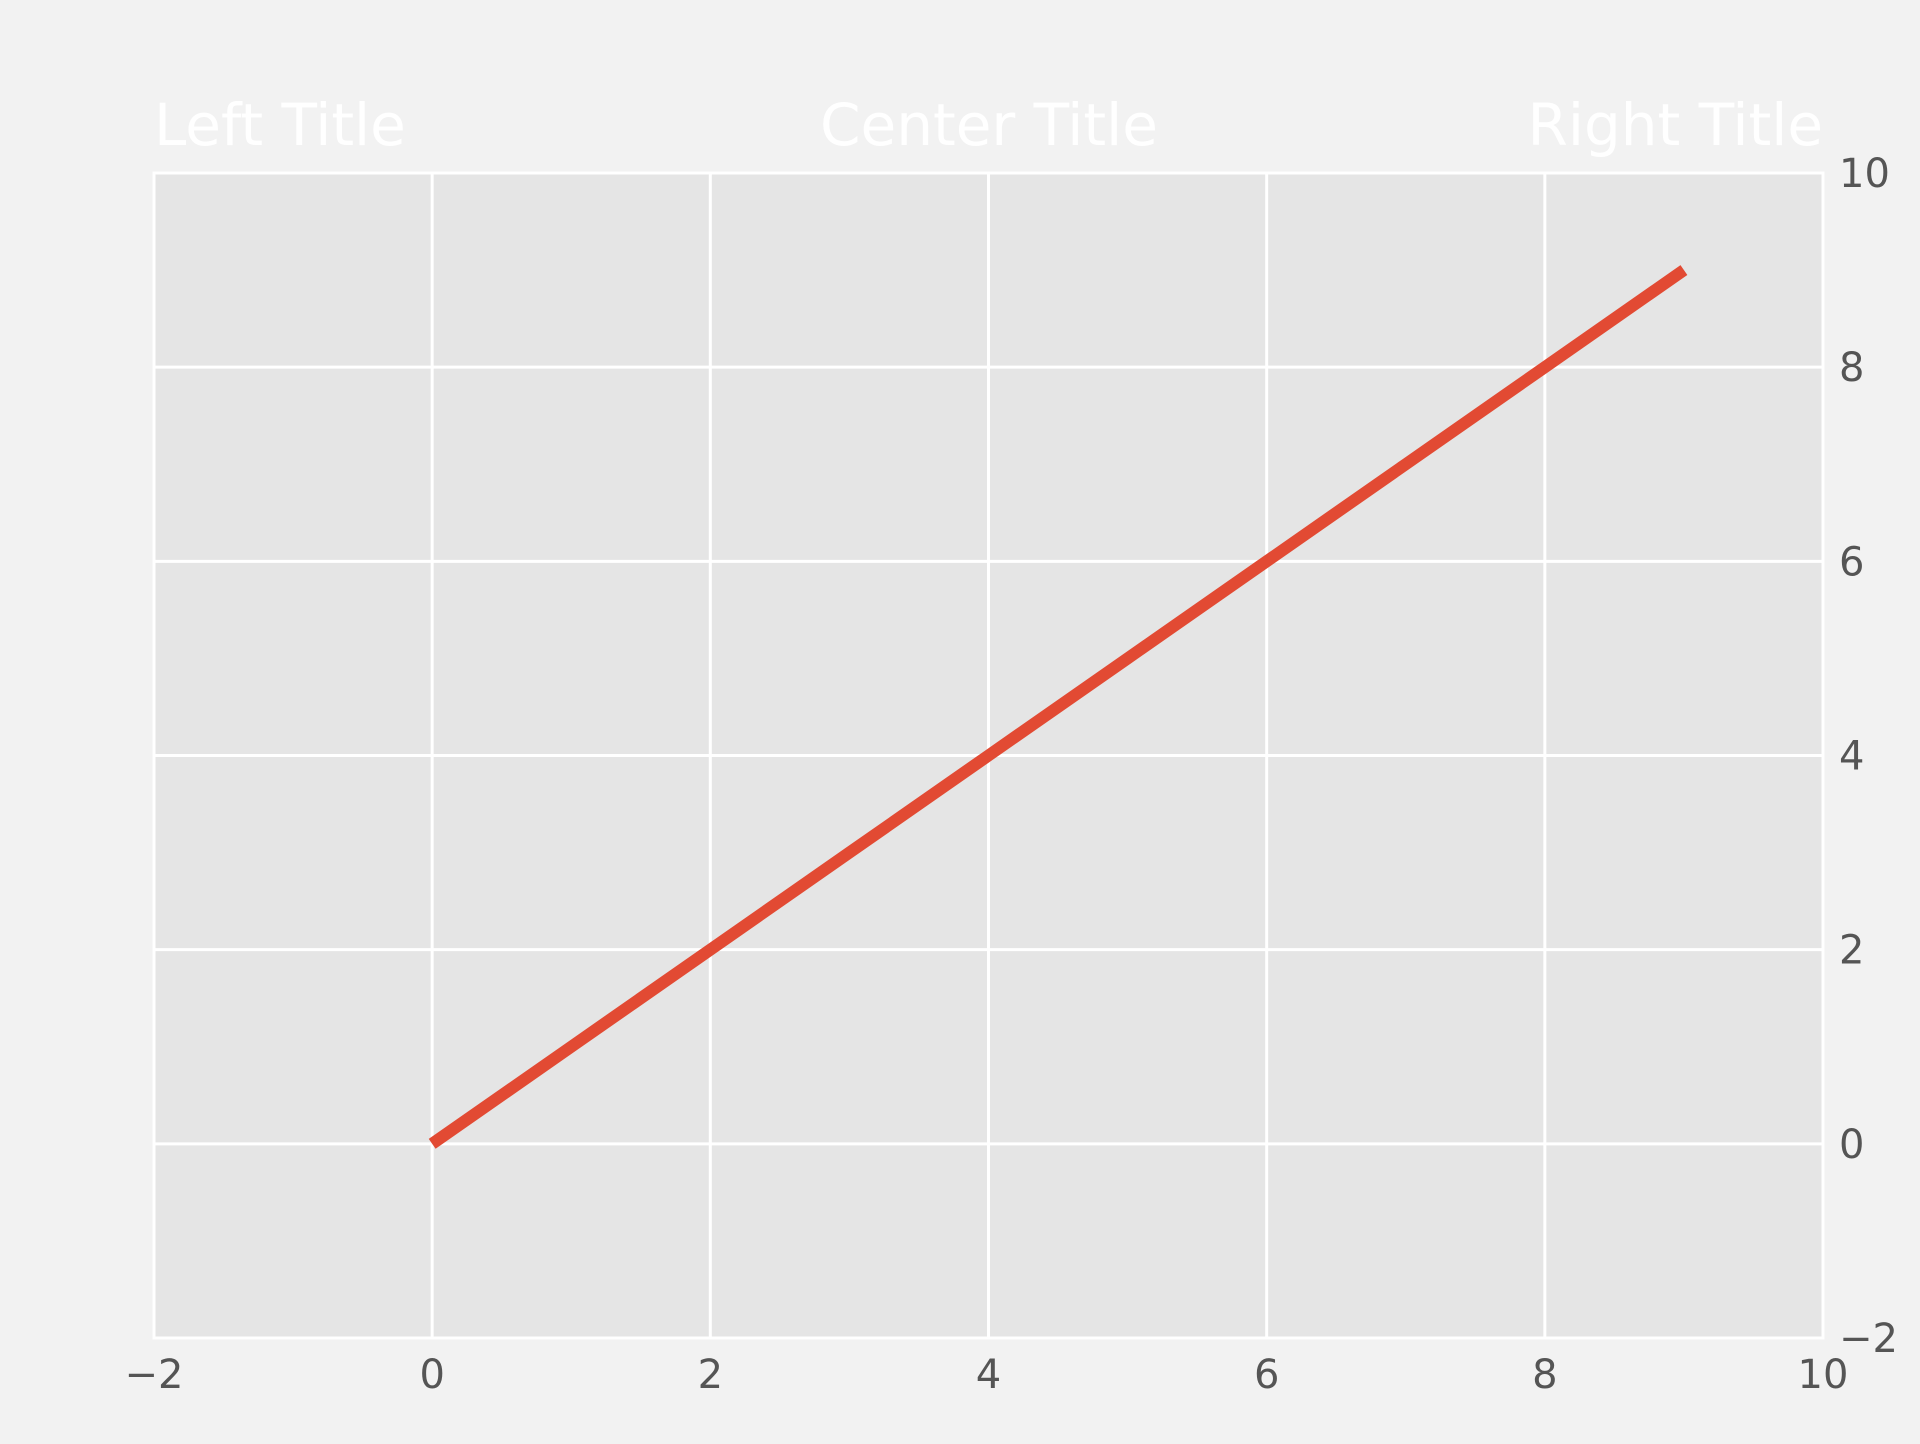  Describe the element at coordinates (1823, 1375) in the screenshot. I see `x-tick-label: 10` at that location.